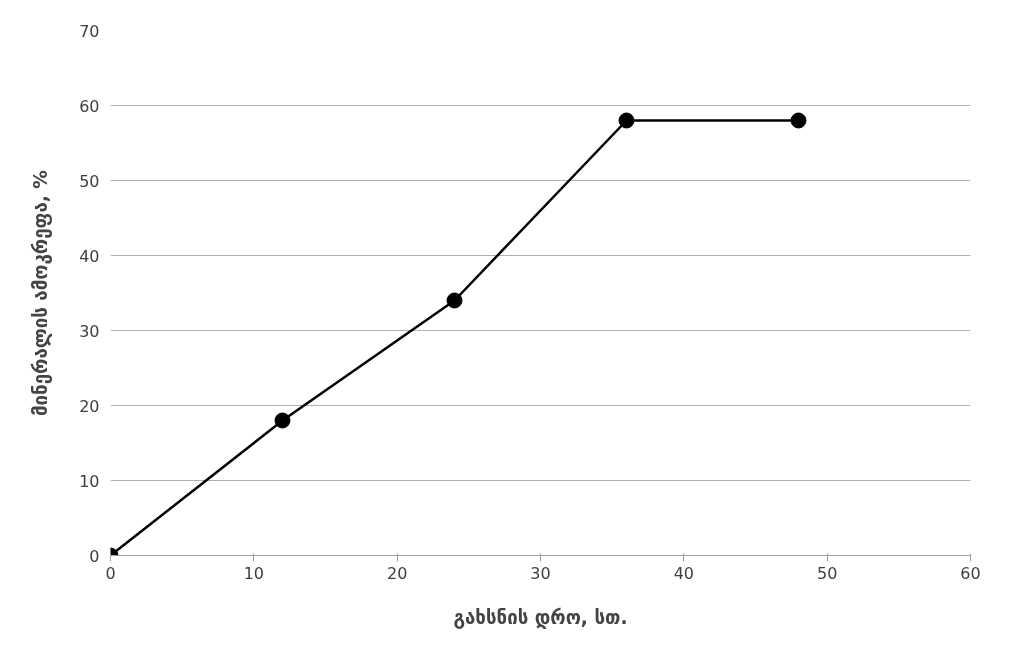 This screenshot has width=1019, height=664. Describe the element at coordinates (89, 481) in the screenshot. I see `y-tick-label: 10` at that location.